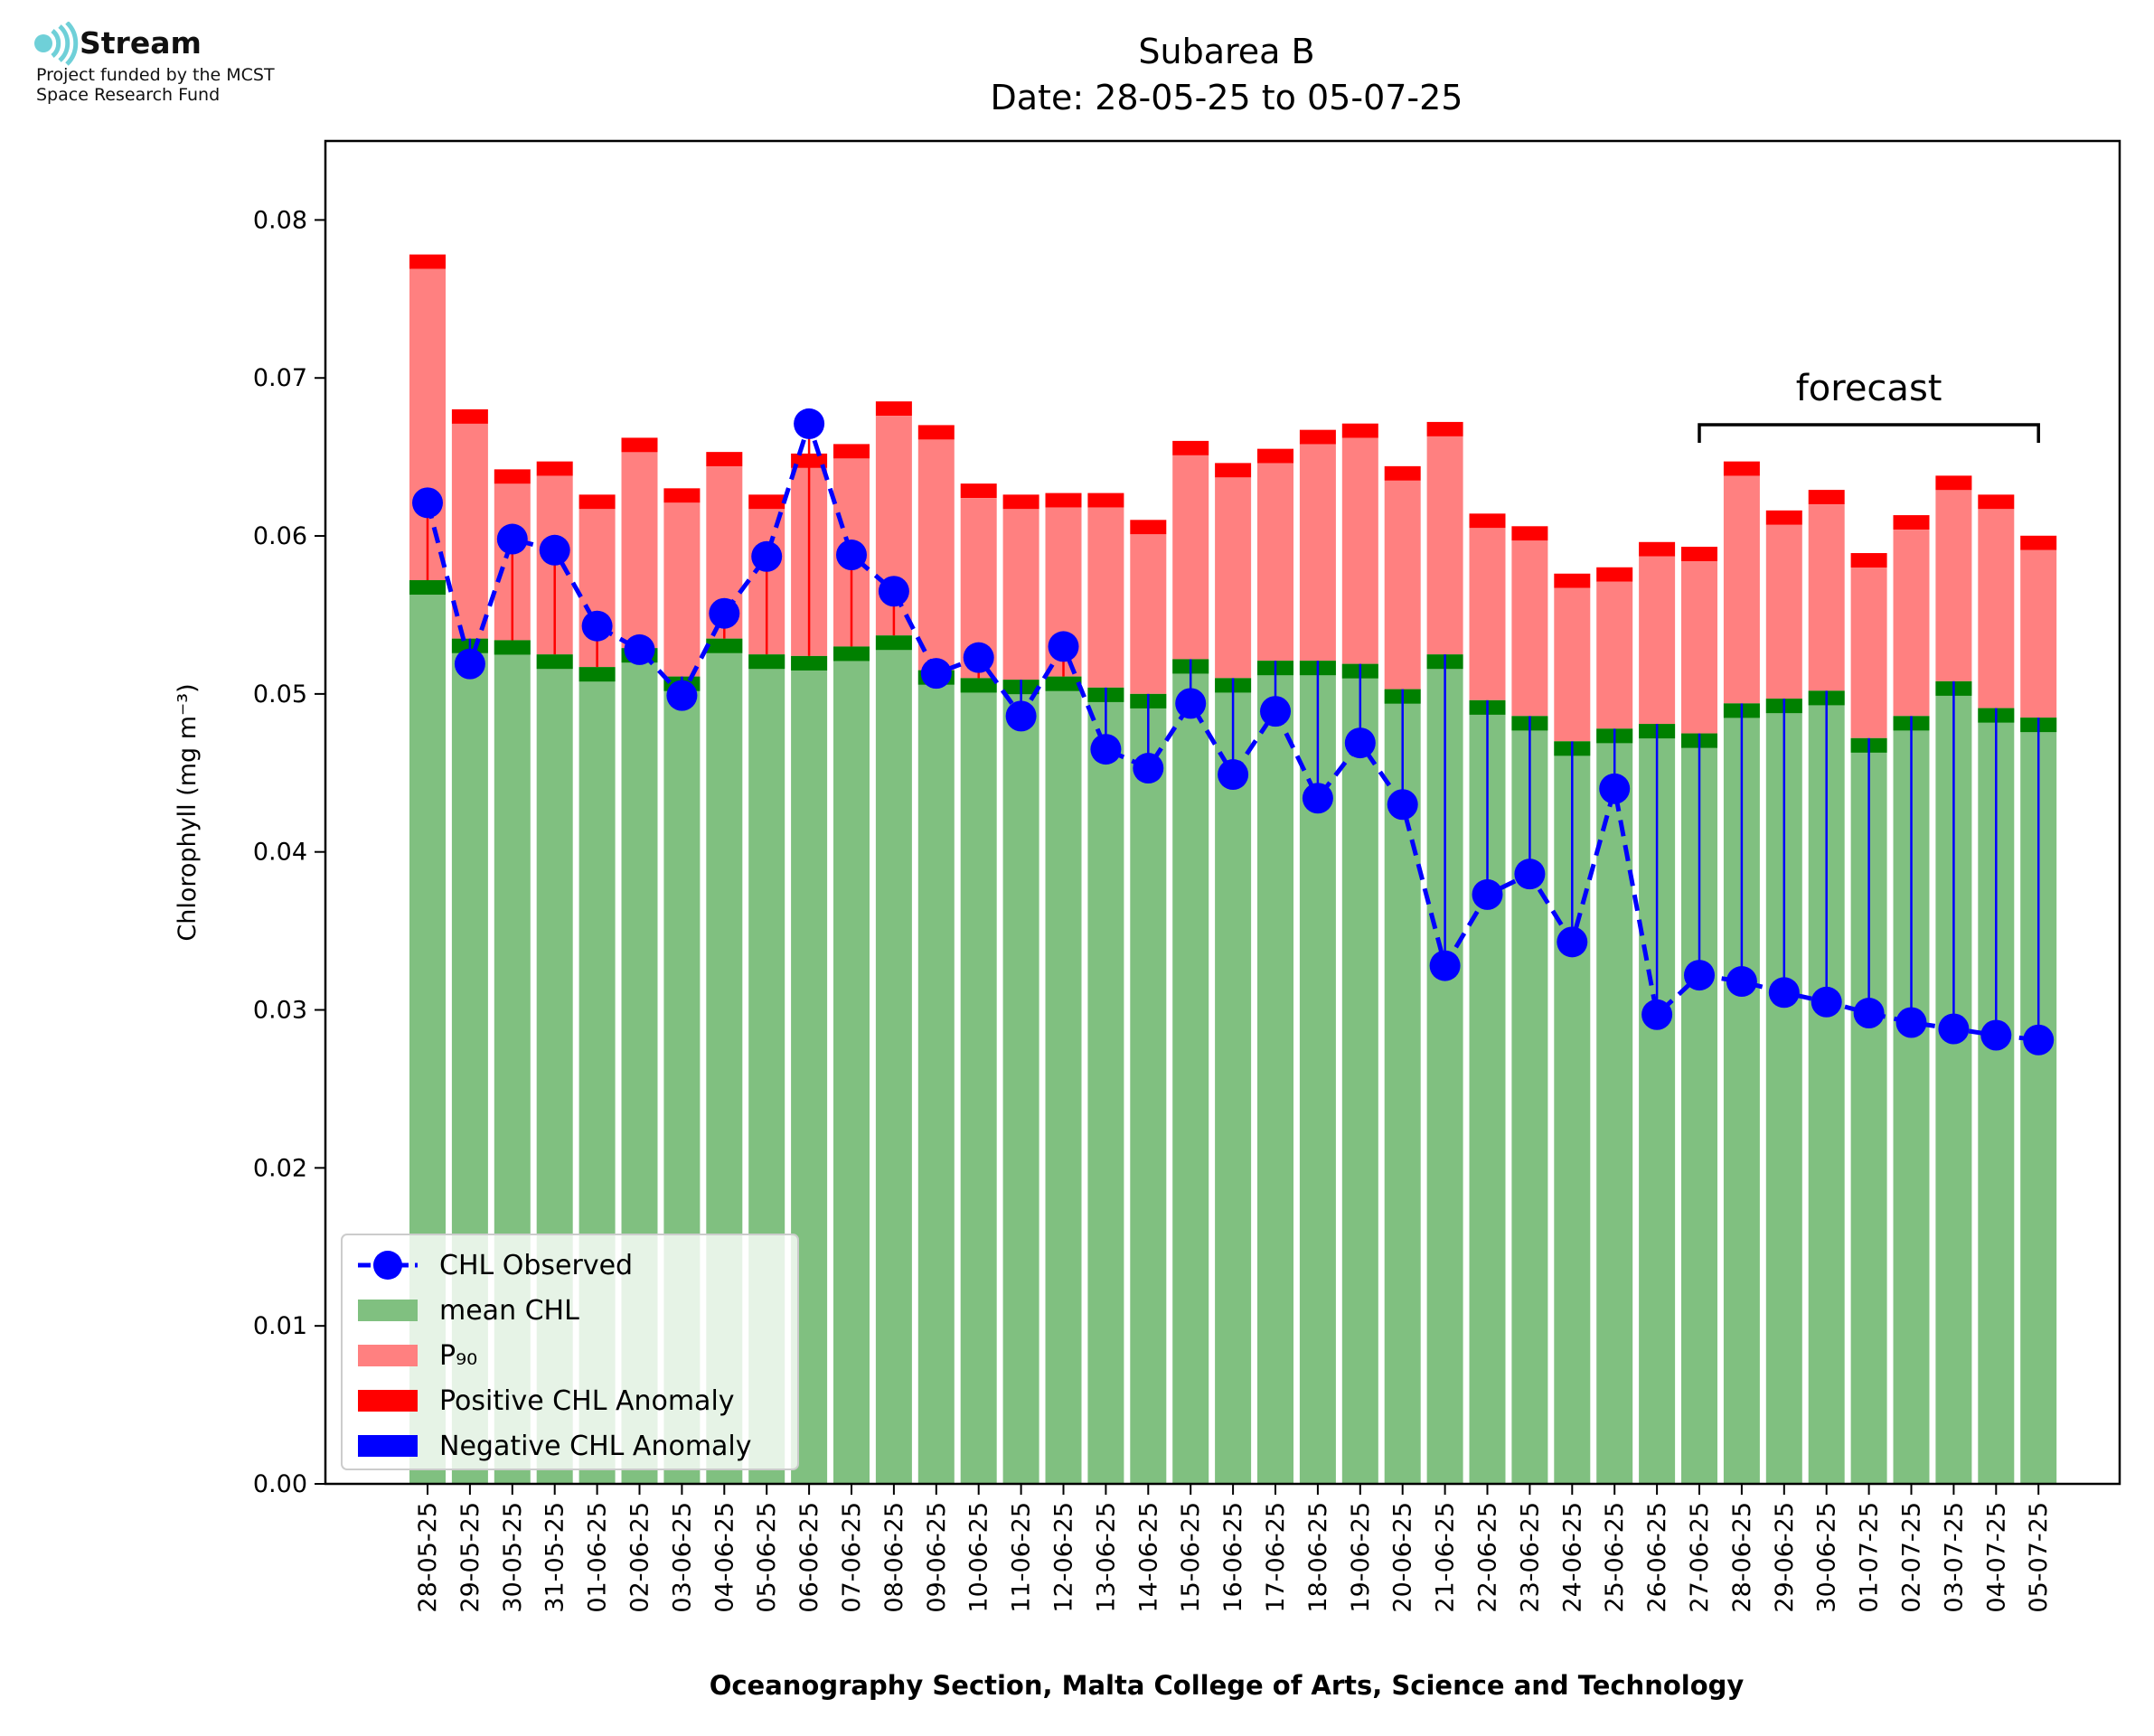 The image size is (2154, 1736). Describe the element at coordinates (1227, 97) in the screenshot. I see `chart-subtitle: Date: 28-05-25 to 05-07-25` at that location.